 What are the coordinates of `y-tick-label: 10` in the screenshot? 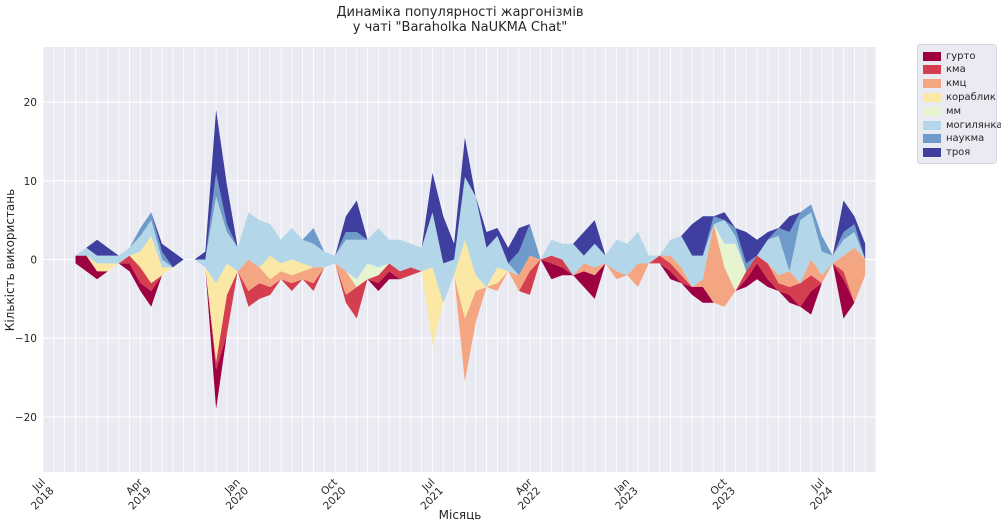 It's located at (30, 182).